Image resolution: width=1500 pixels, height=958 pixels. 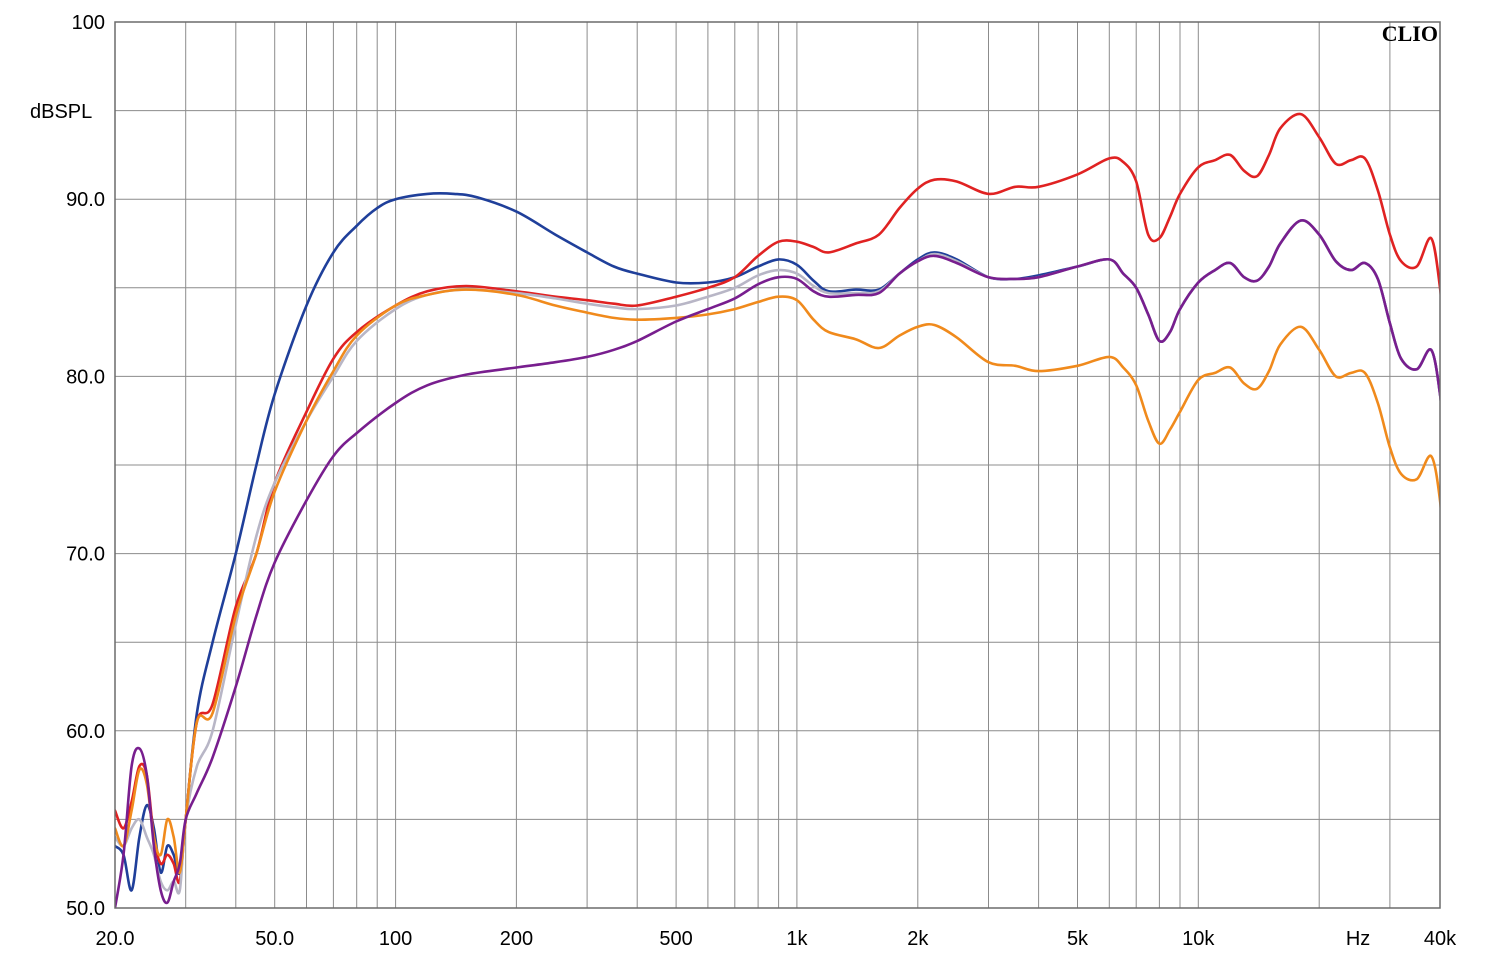 What do you see at coordinates (797, 939) in the screenshot?
I see `x-tick-label: 1k` at bounding box center [797, 939].